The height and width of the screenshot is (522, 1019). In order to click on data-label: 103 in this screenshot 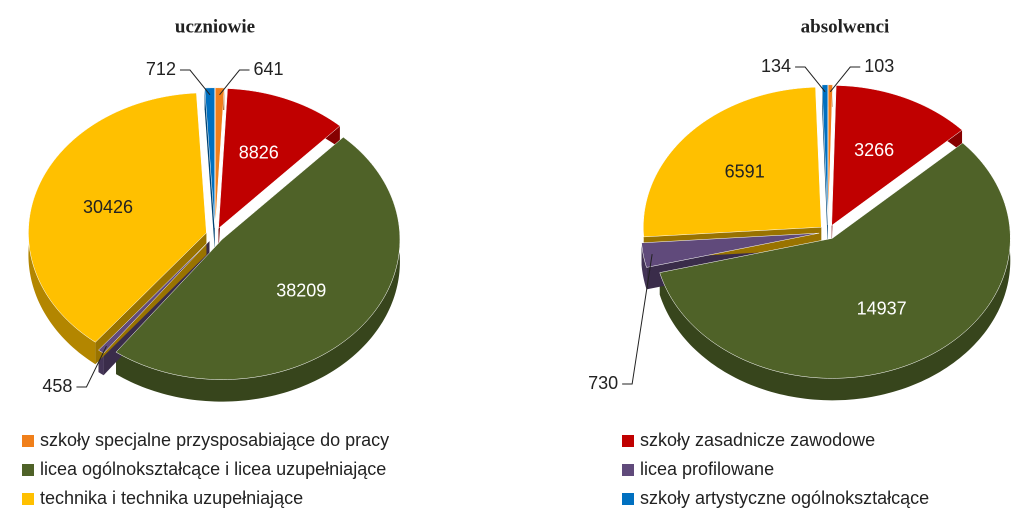, I will do `click(879, 66)`.